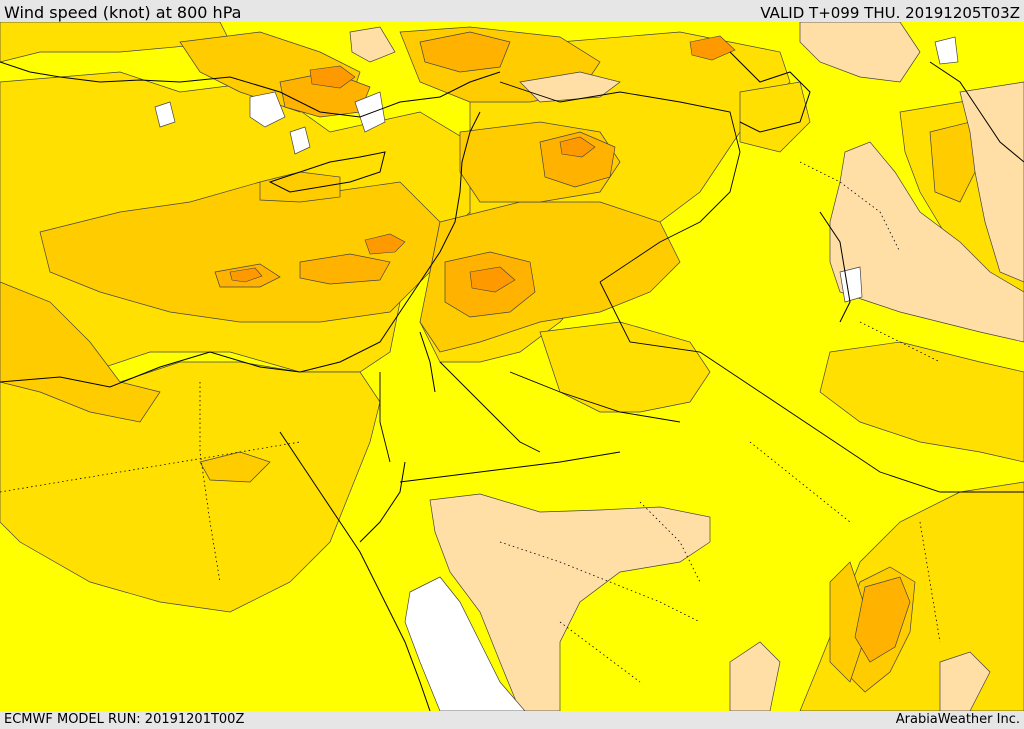 The height and width of the screenshot is (729, 1024). What do you see at coordinates (123, 12) in the screenshot?
I see `map-title: Wind speed (knot) at 800 hPa` at bounding box center [123, 12].